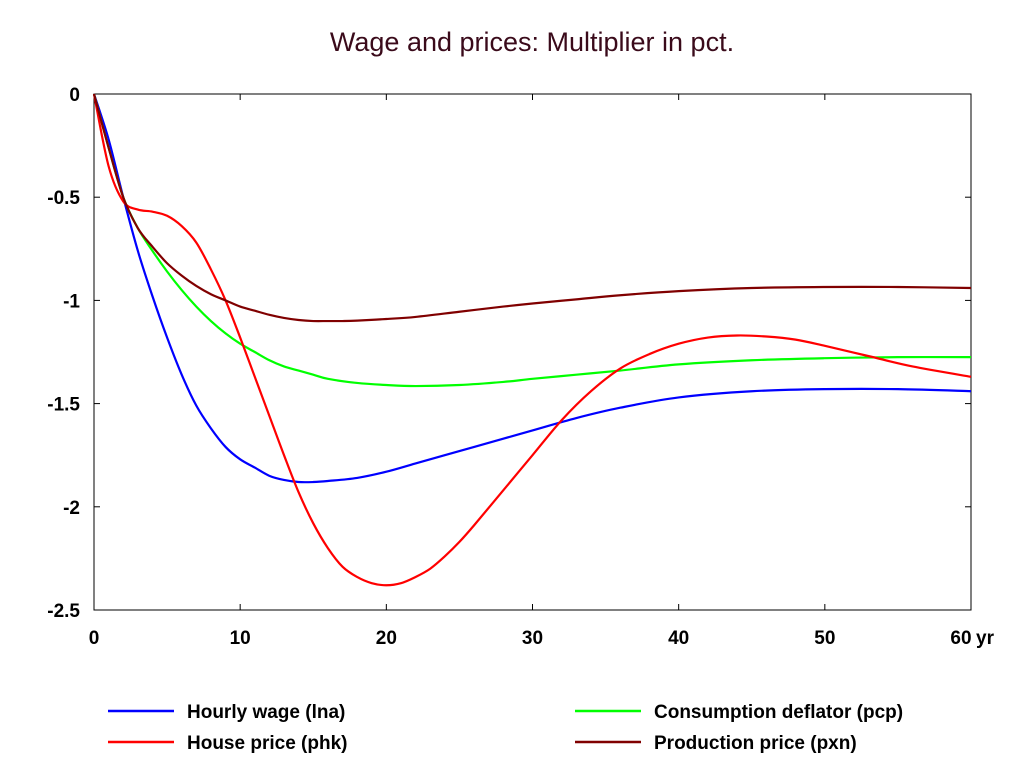 The height and width of the screenshot is (778, 1024). Describe the element at coordinates (240, 638) in the screenshot. I see `x-tick-label: 10` at that location.